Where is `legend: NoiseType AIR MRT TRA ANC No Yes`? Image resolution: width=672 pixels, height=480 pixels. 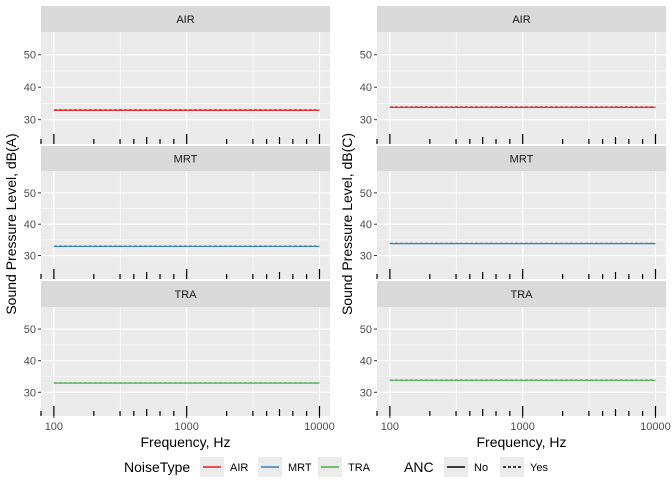 legend: NoiseType AIR MRT TRA ANC No Yes is located at coordinates (336, 467).